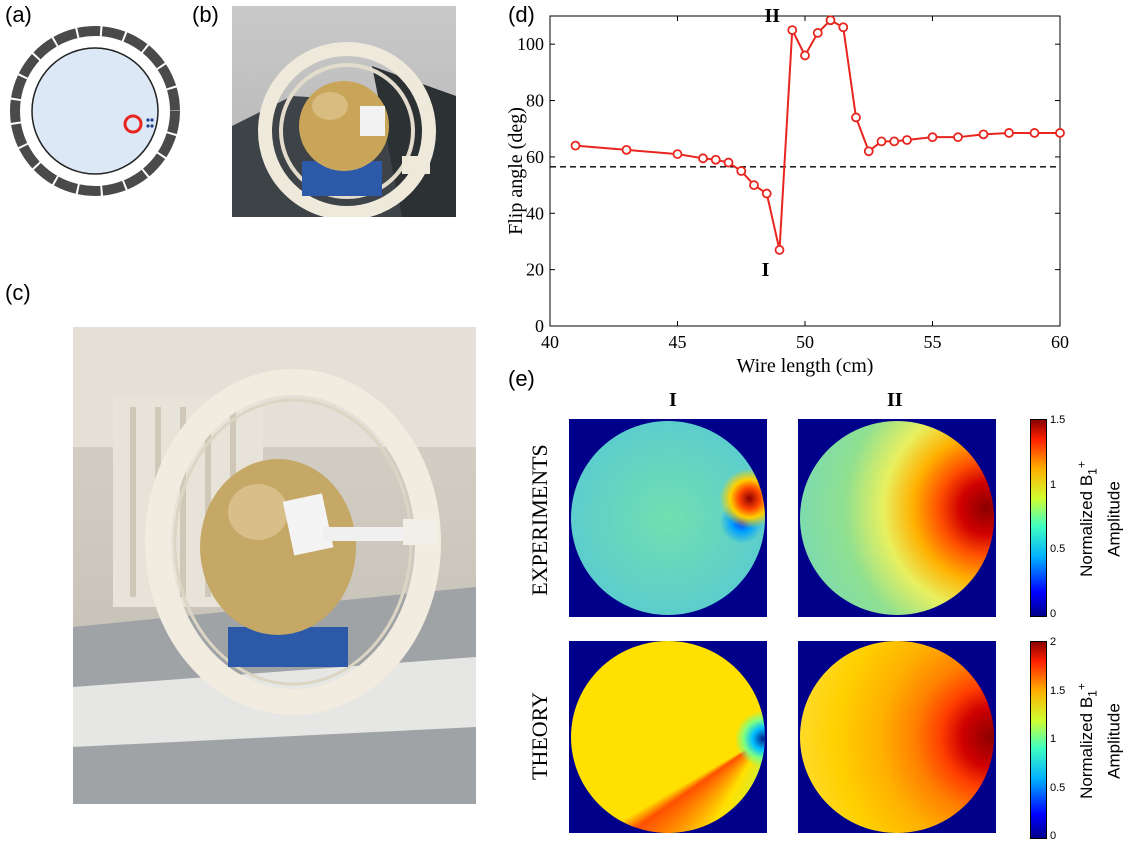  Describe the element at coordinates (535, 157) in the screenshot. I see `y-tick-label: 60` at that location.